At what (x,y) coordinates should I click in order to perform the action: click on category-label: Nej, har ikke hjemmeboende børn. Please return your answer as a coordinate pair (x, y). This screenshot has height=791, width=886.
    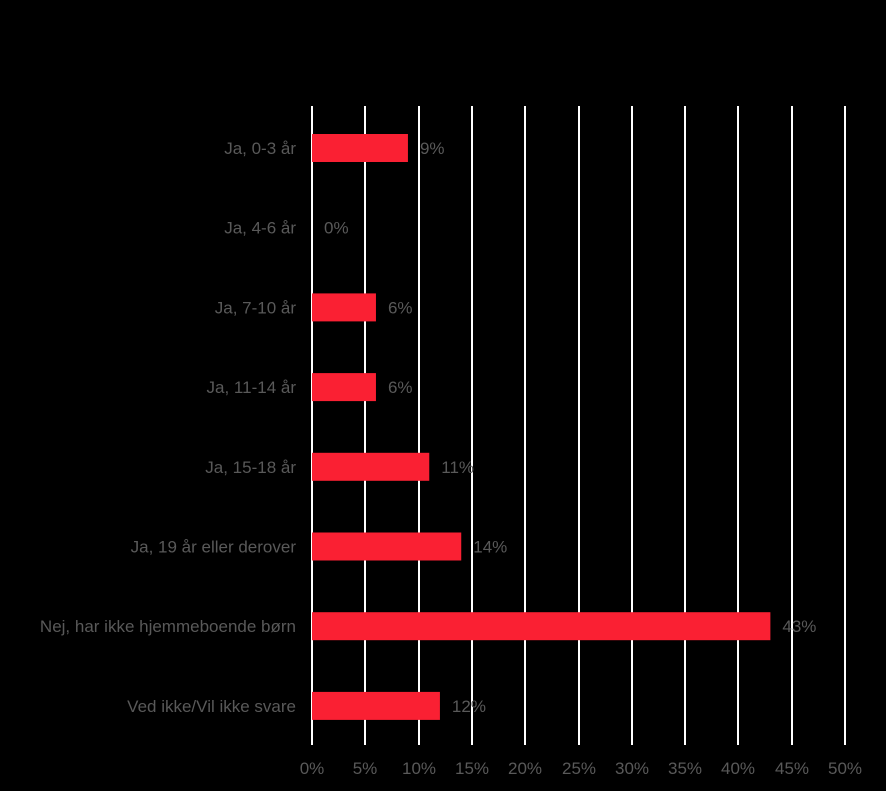
    Looking at the image, I should click on (168, 626).